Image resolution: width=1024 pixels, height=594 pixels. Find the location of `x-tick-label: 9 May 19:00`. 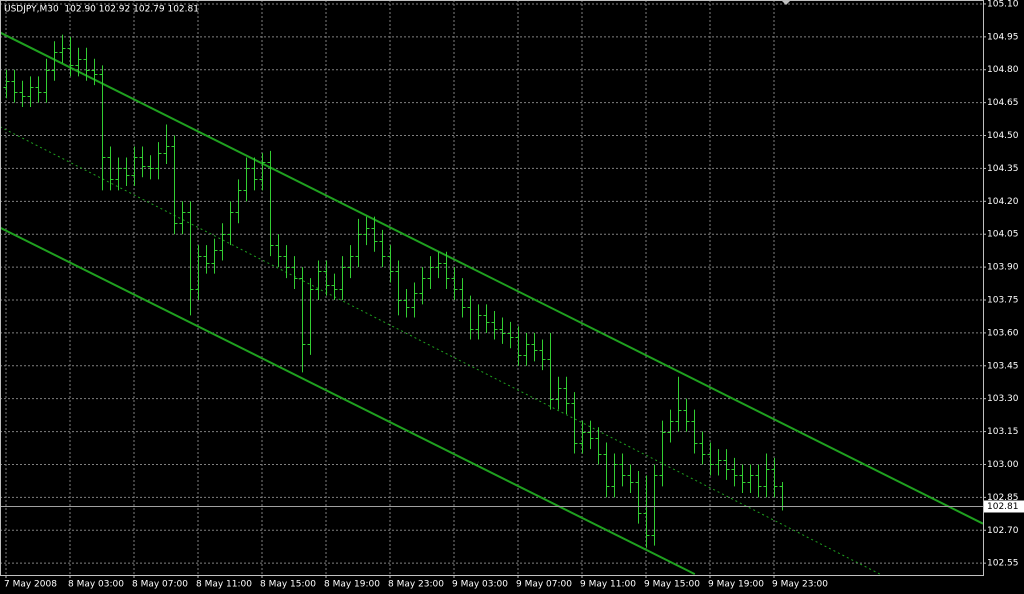

x-tick-label: 9 May 19:00 is located at coordinates (736, 585).